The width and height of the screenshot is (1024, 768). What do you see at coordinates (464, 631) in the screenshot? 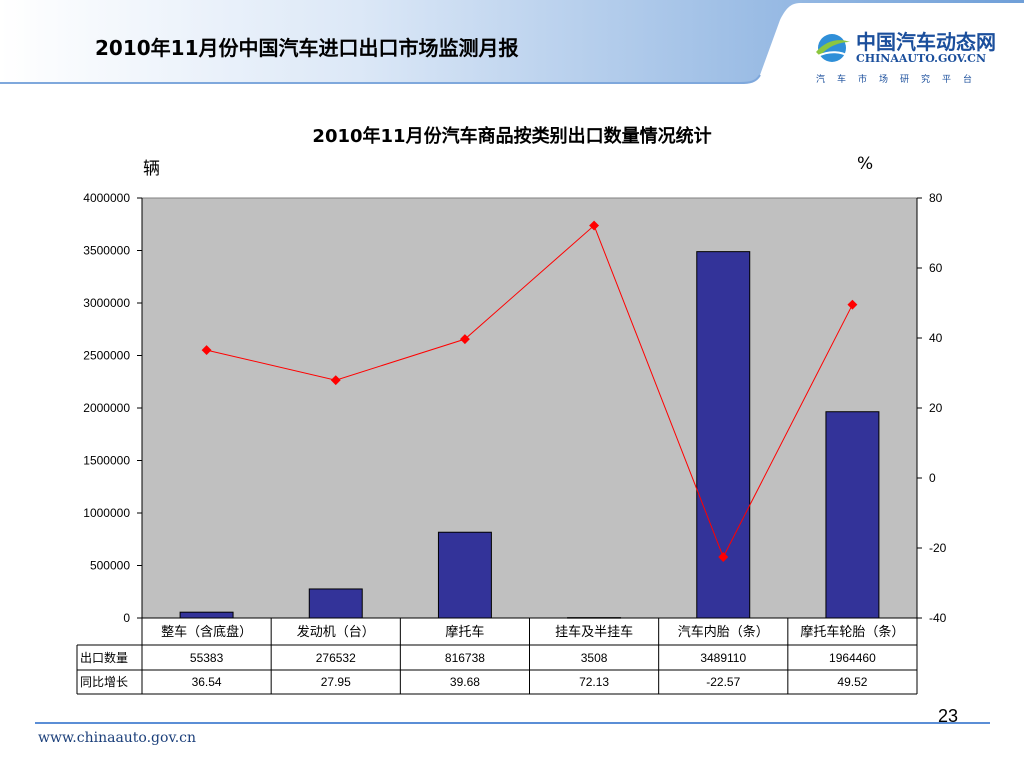
I see `x-tick-label: 摩托车` at bounding box center [464, 631].